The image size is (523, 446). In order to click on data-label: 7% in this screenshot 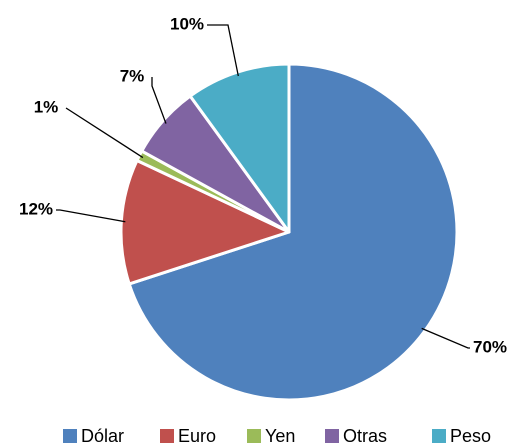, I will do `click(132, 75)`.